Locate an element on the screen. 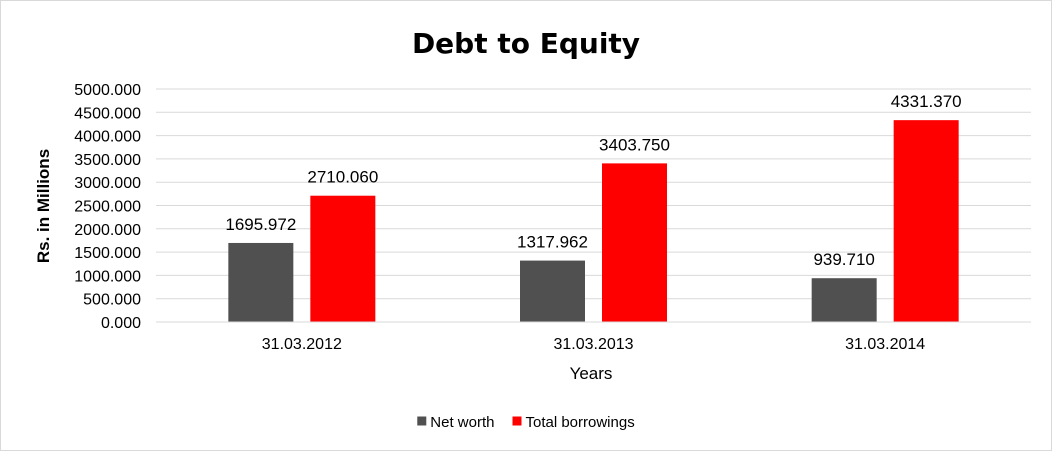  data-label: 4331.370 is located at coordinates (926, 101).